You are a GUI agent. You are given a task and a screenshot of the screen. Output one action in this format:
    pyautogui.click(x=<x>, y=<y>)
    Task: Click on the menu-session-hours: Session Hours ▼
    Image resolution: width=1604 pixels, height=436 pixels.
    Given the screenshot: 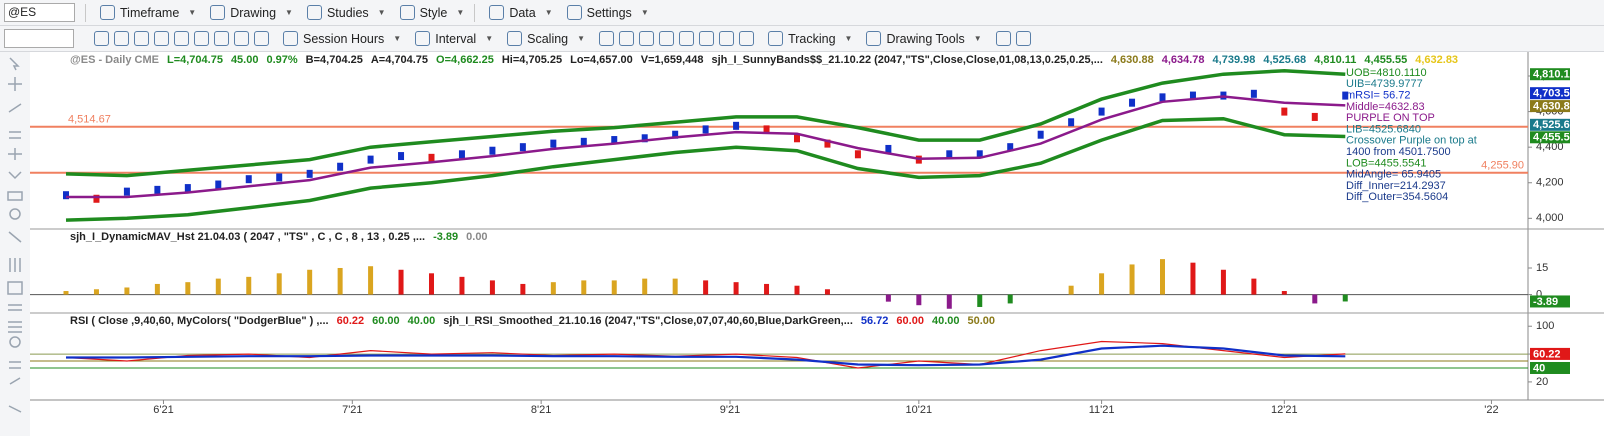 What is the action you would take?
    pyautogui.click(x=342, y=38)
    